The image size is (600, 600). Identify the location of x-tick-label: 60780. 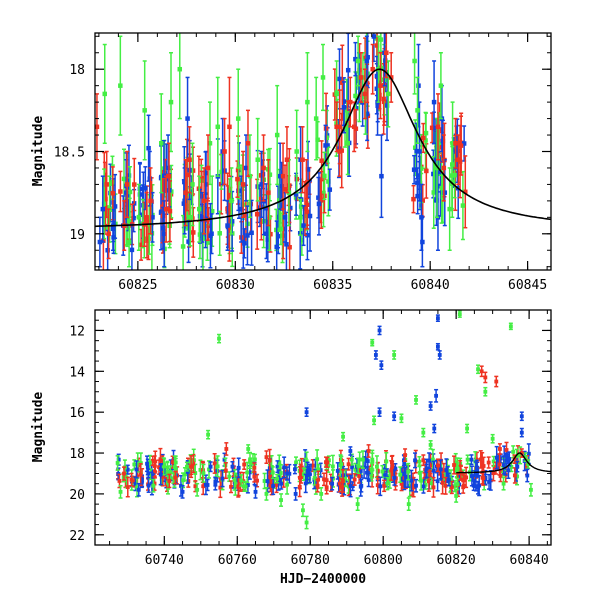
(310, 560).